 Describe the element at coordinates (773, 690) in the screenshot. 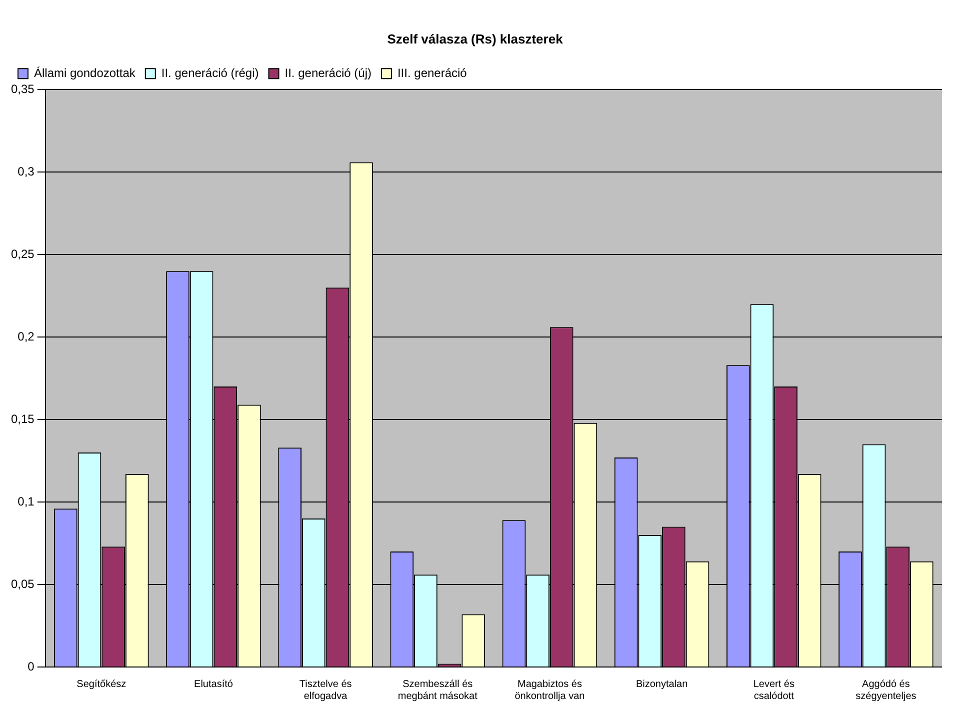

I see `x-tick-label: Levert és csalódott` at that location.